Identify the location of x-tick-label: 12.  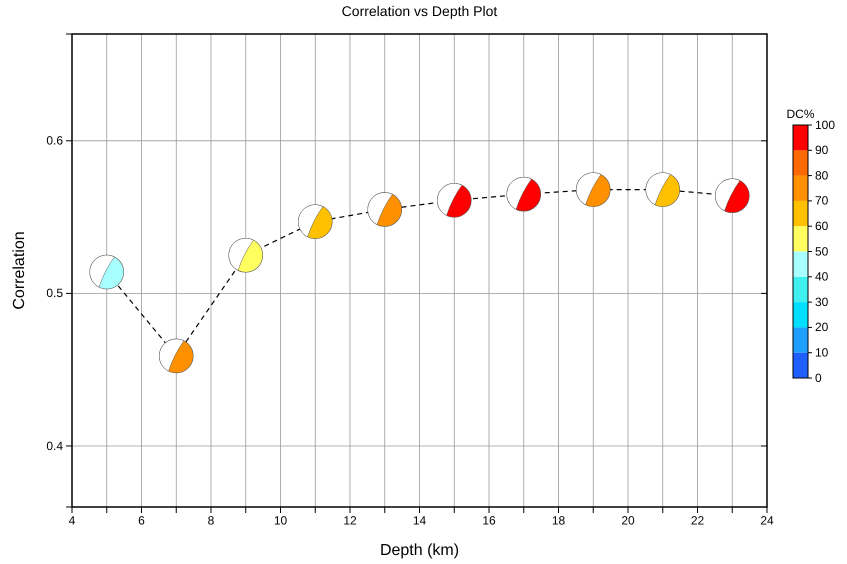
(350, 521).